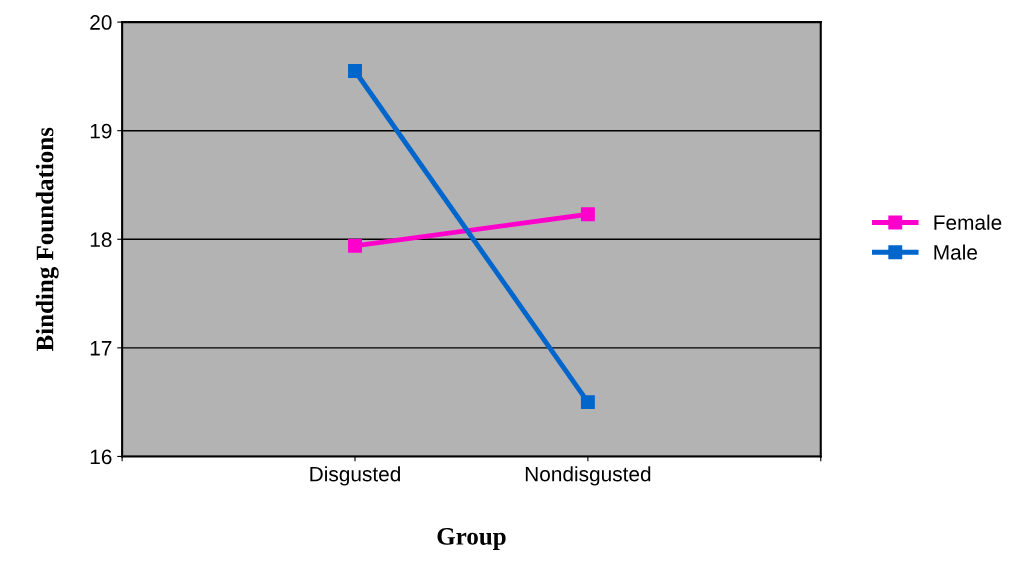  Describe the element at coordinates (355, 476) in the screenshot. I see `x-tick-label: Disgusted` at that location.